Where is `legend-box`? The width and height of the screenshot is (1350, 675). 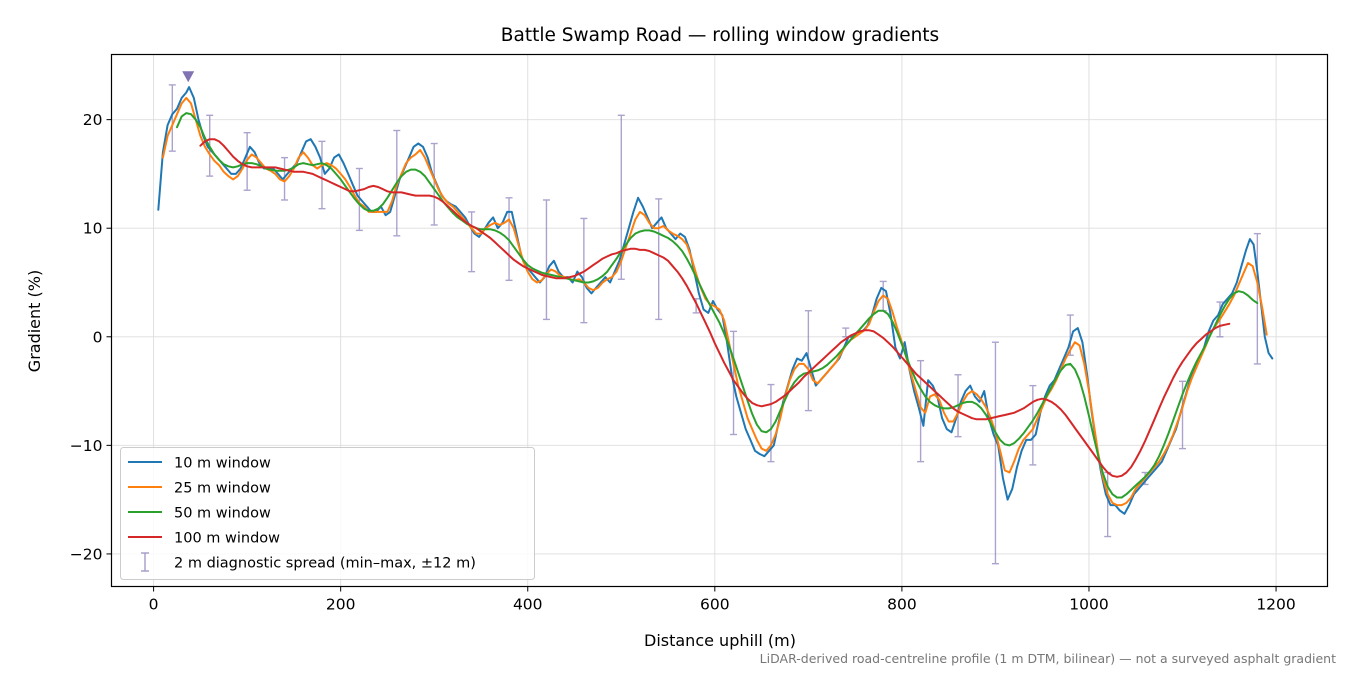
legend-box is located at coordinates (327, 513).